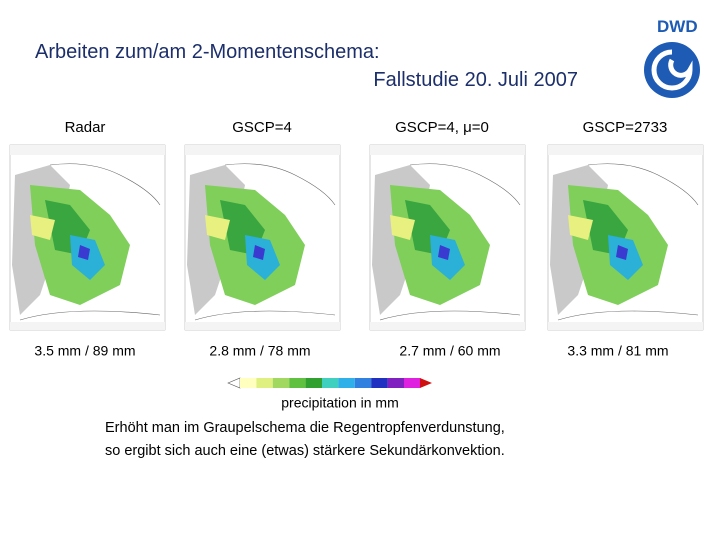  What do you see at coordinates (207, 52) in the screenshot?
I see `title: Arbeiten zum/am 2-Momentenschema:` at bounding box center [207, 52].